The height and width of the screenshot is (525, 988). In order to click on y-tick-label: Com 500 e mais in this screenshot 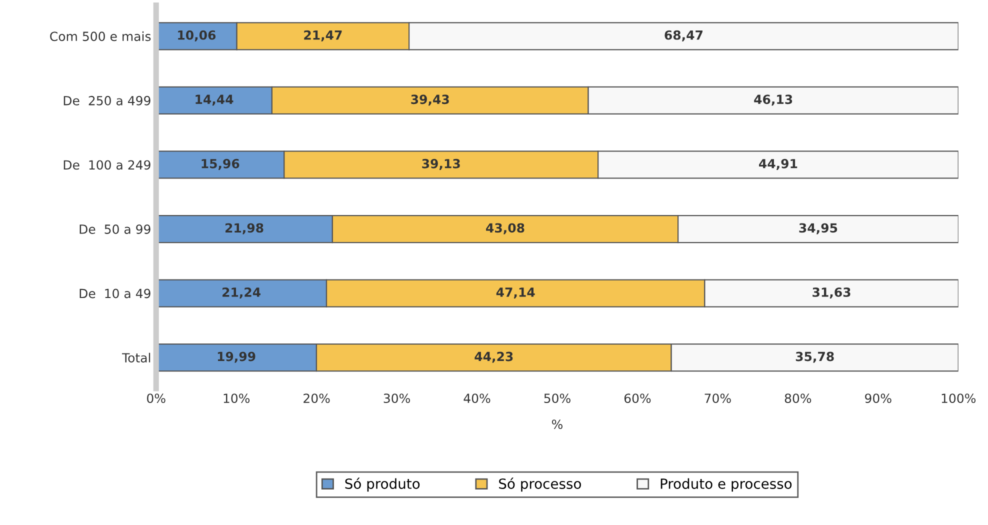, I will do `click(100, 36)`.